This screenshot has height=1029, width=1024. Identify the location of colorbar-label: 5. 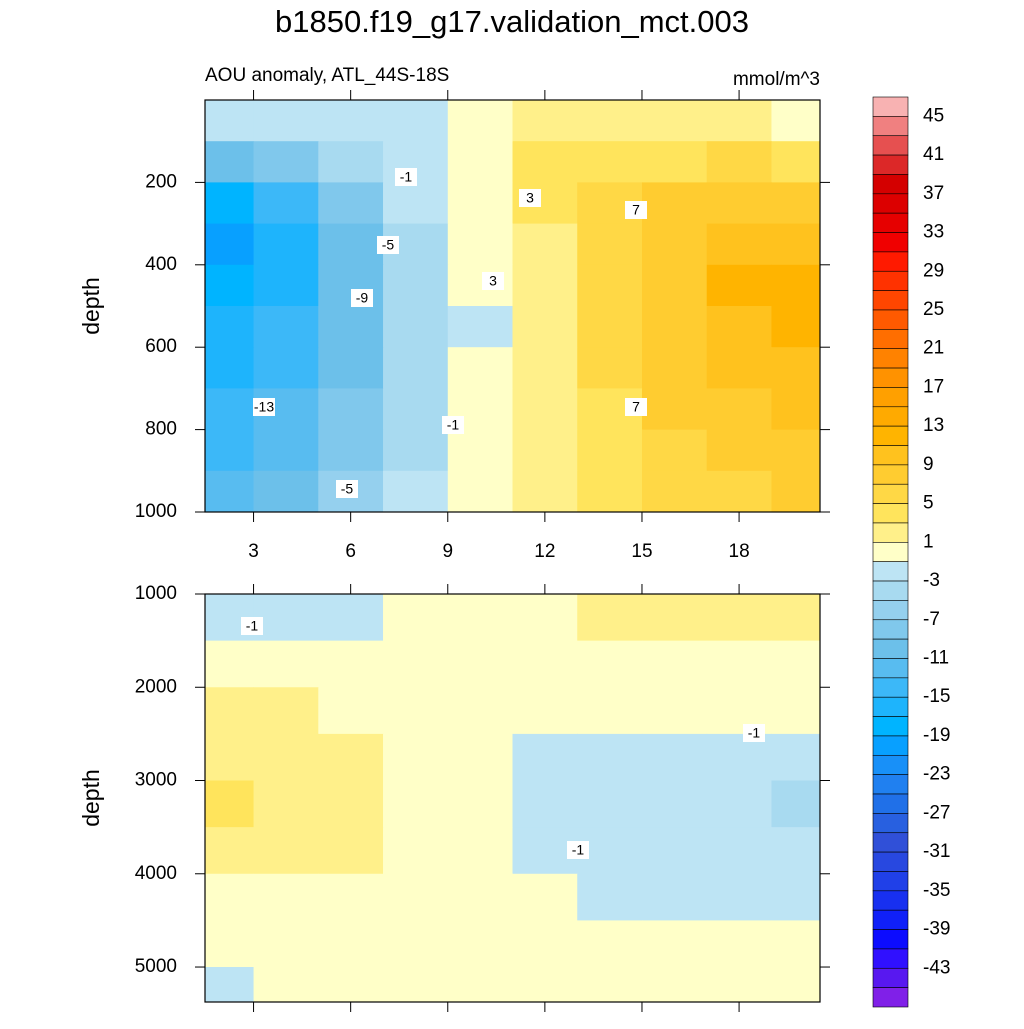
(928, 503).